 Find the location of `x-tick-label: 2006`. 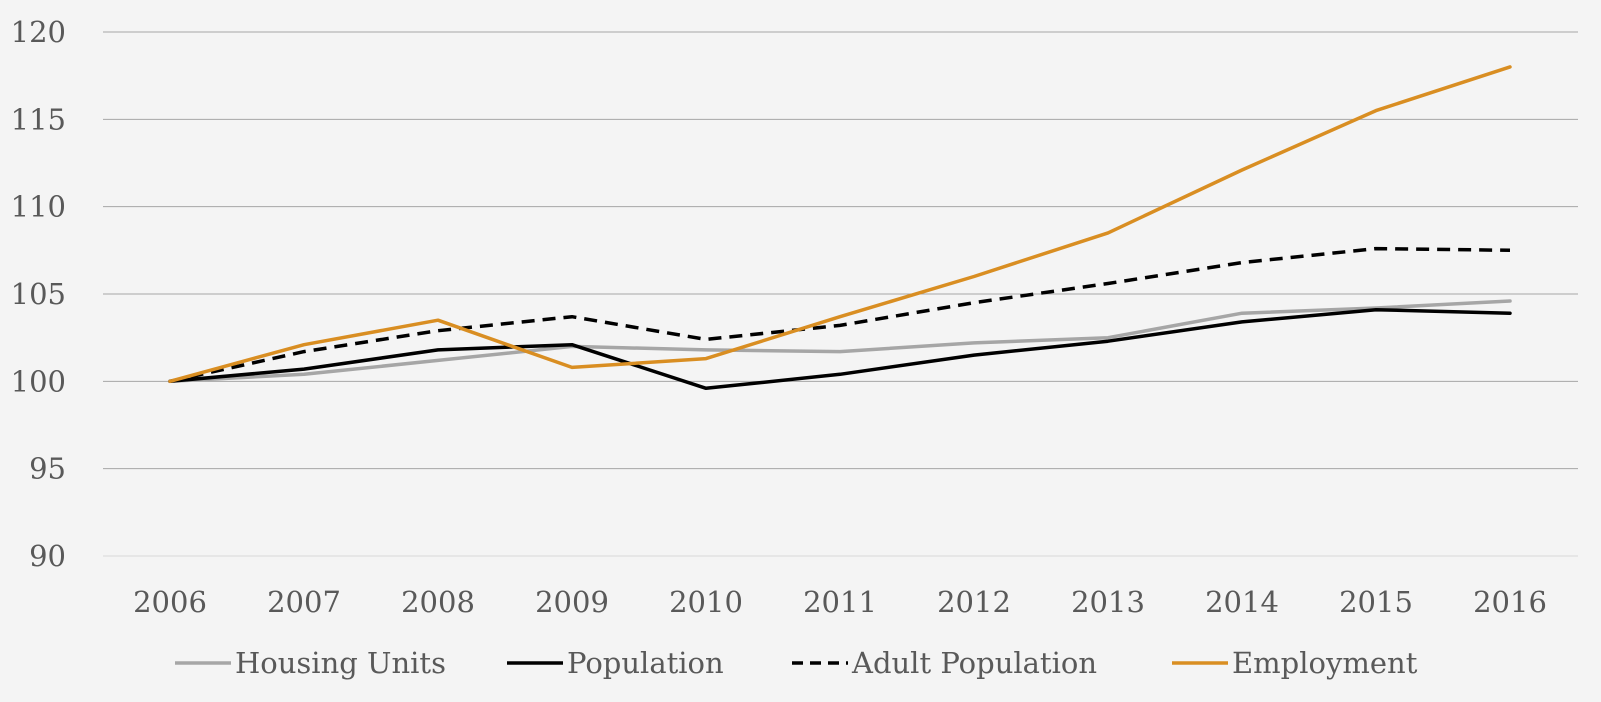

x-tick-label: 2006 is located at coordinates (170, 602).